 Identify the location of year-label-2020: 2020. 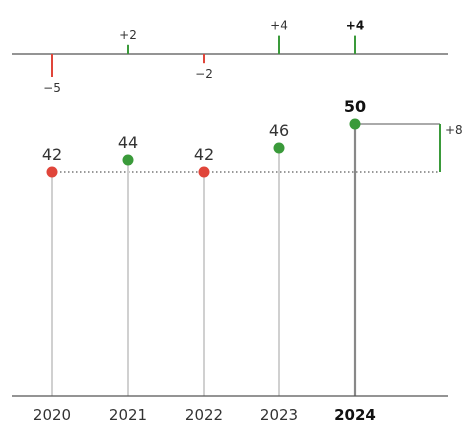
(52, 415).